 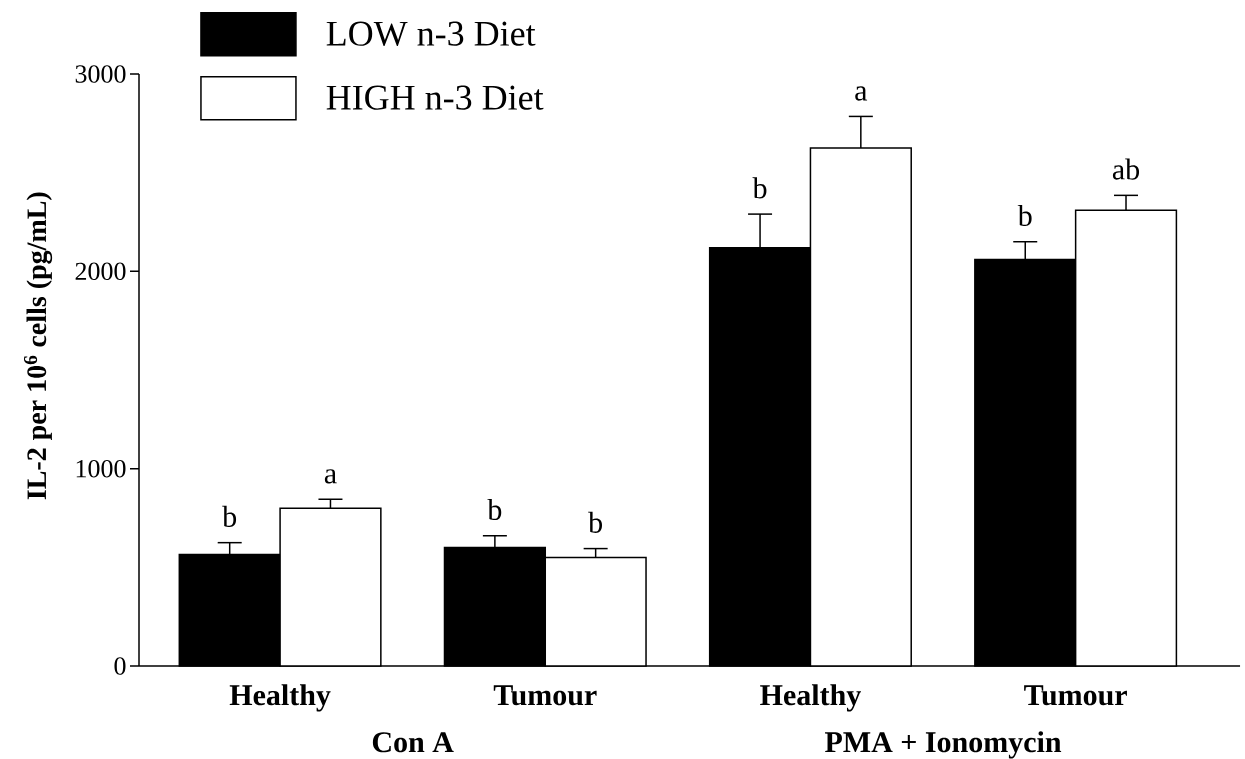 I want to click on legend-label: LOW n-3 Diet, so click(x=431, y=33).